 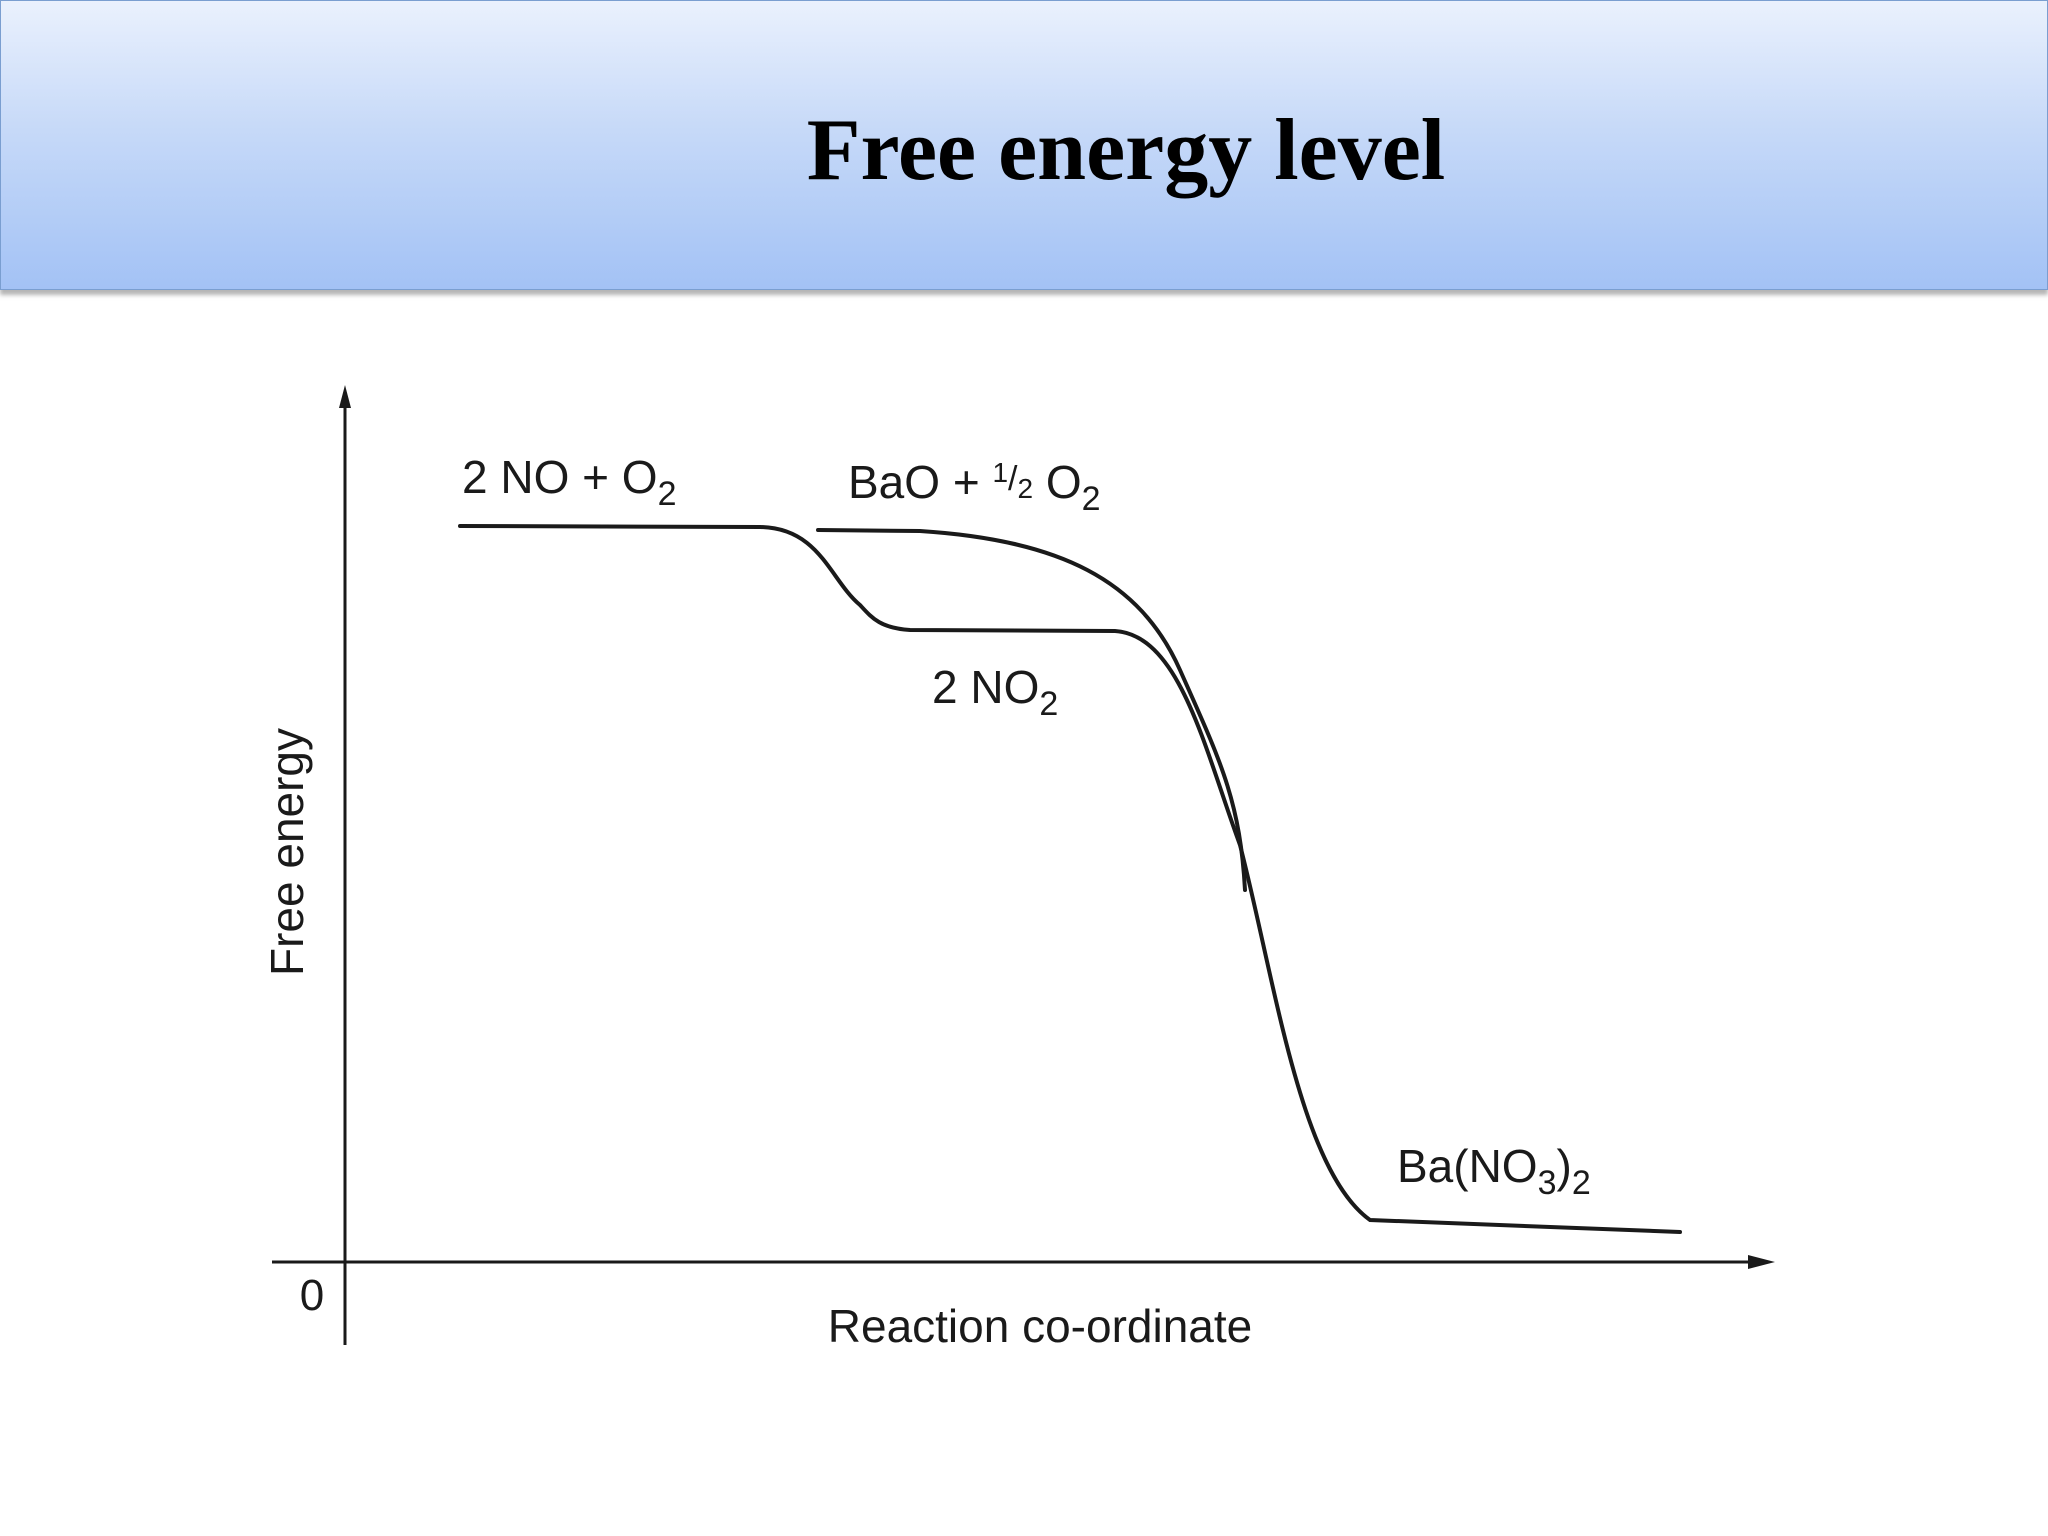 What do you see at coordinates (287, 852) in the screenshot?
I see `y-axis-label: Free energy` at bounding box center [287, 852].